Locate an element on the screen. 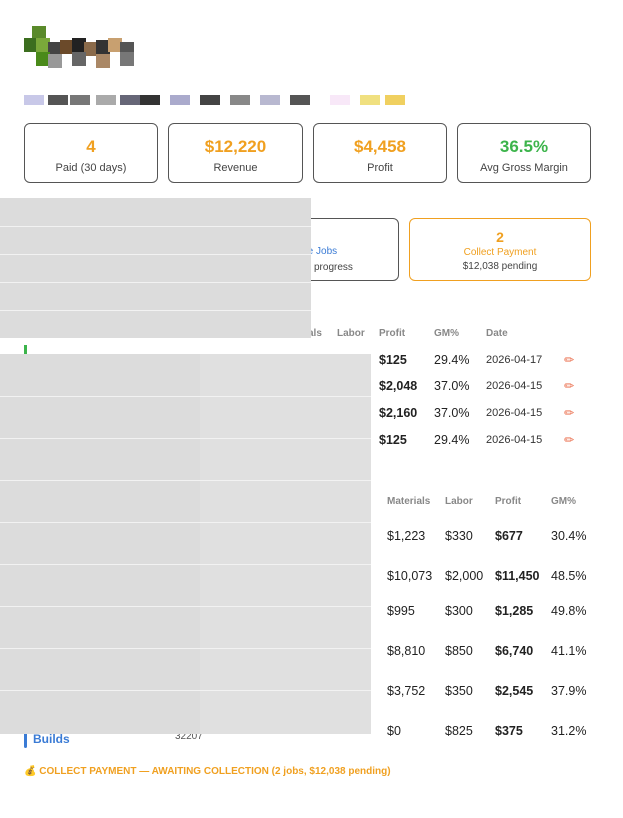  status-value: 2 is located at coordinates (500, 237).